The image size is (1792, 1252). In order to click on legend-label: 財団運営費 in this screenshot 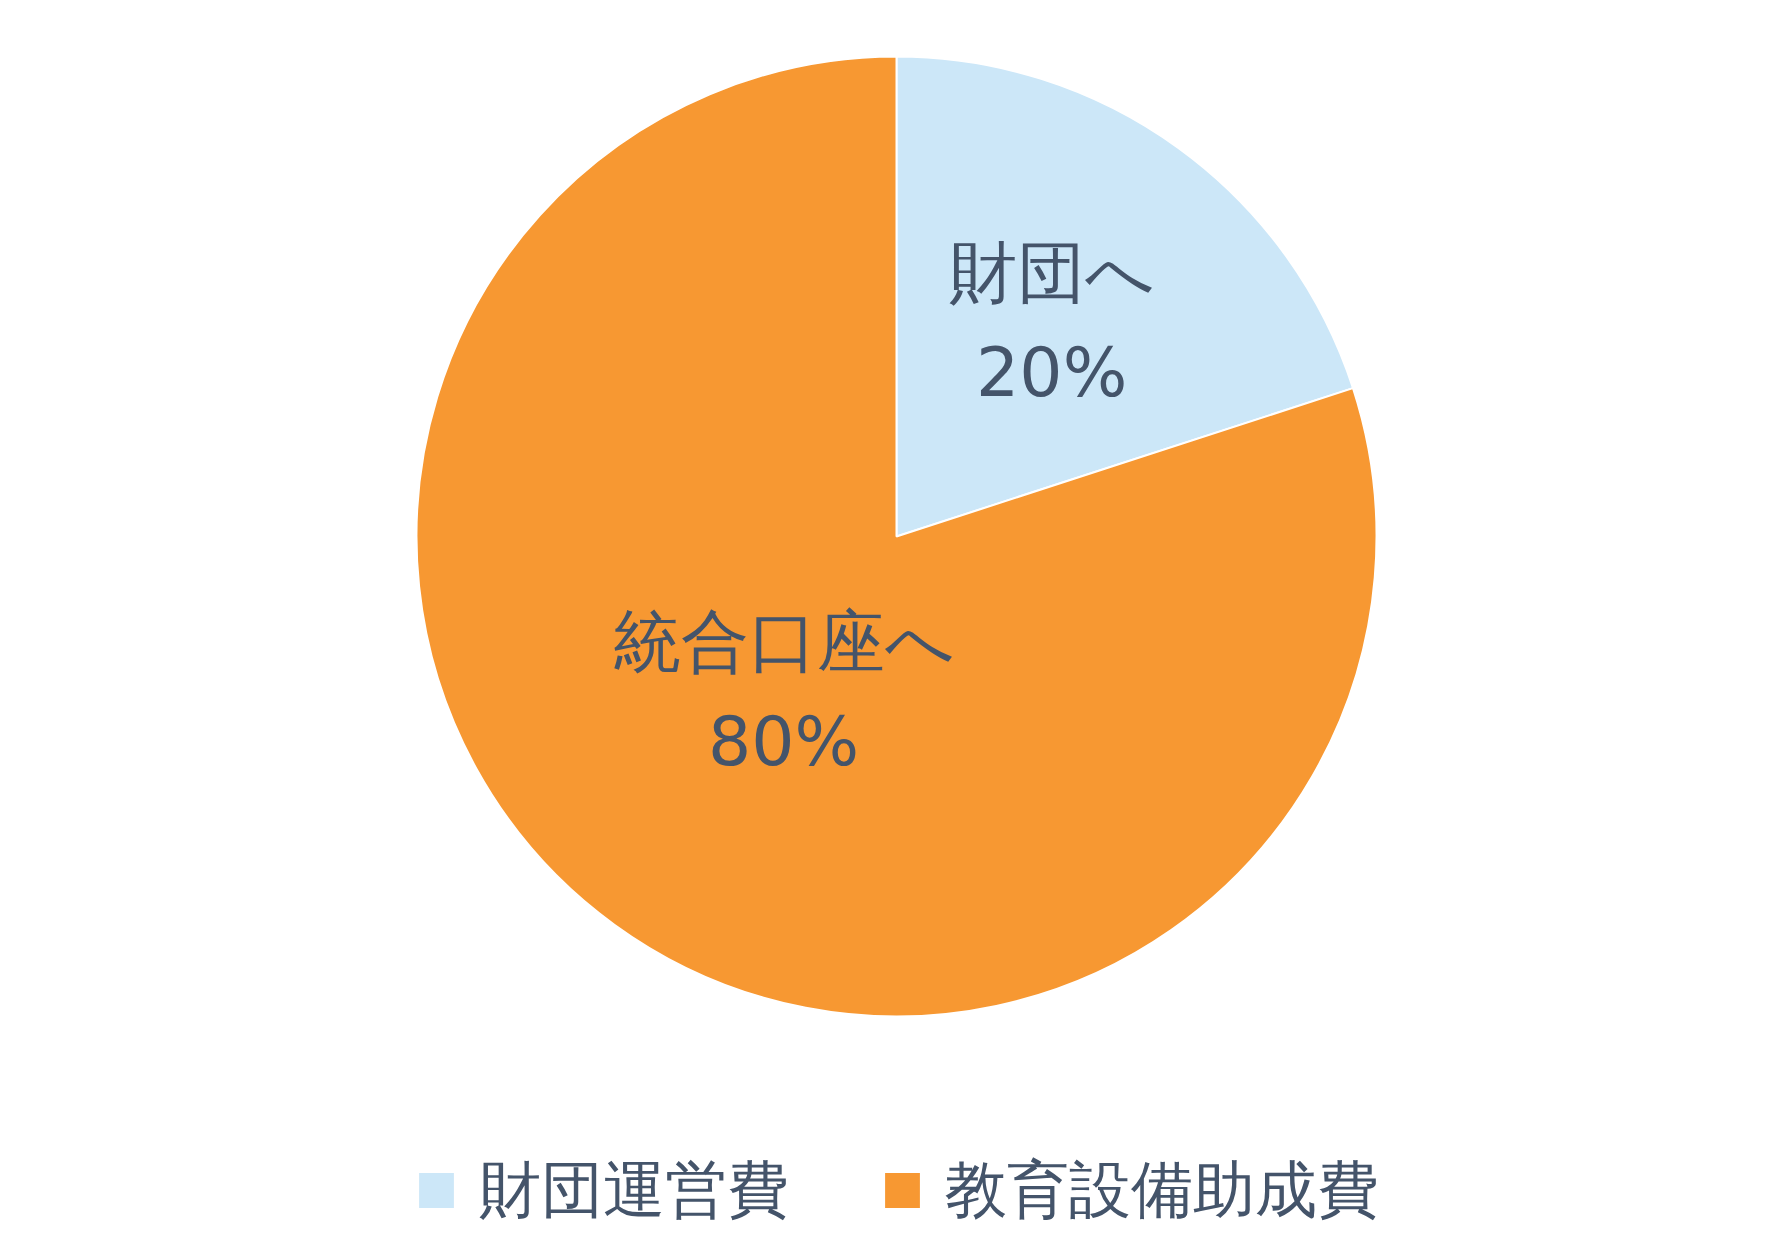, I will do `click(634, 1190)`.